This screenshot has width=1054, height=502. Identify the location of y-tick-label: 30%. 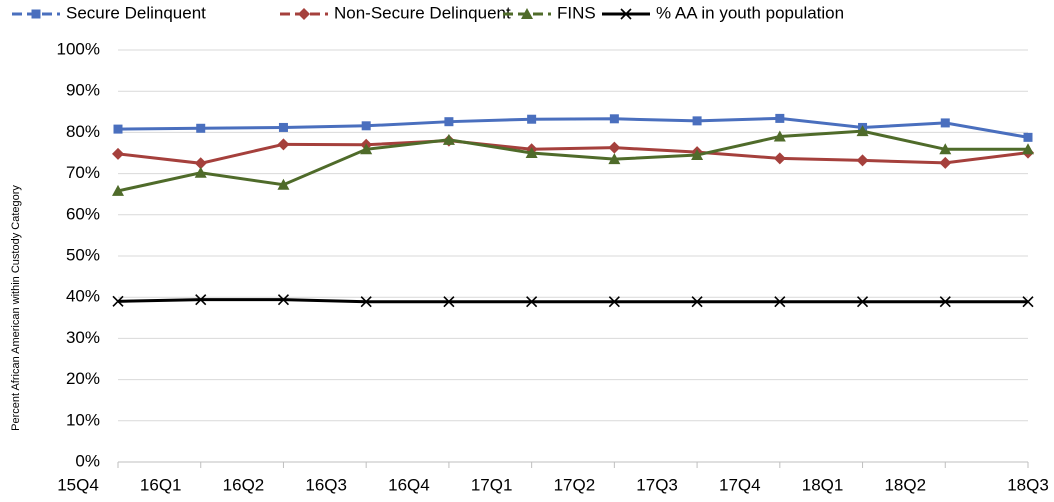
(83, 337).